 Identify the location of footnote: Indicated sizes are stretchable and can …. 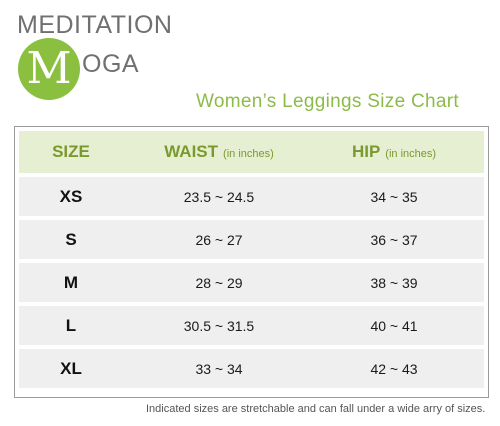
(316, 409).